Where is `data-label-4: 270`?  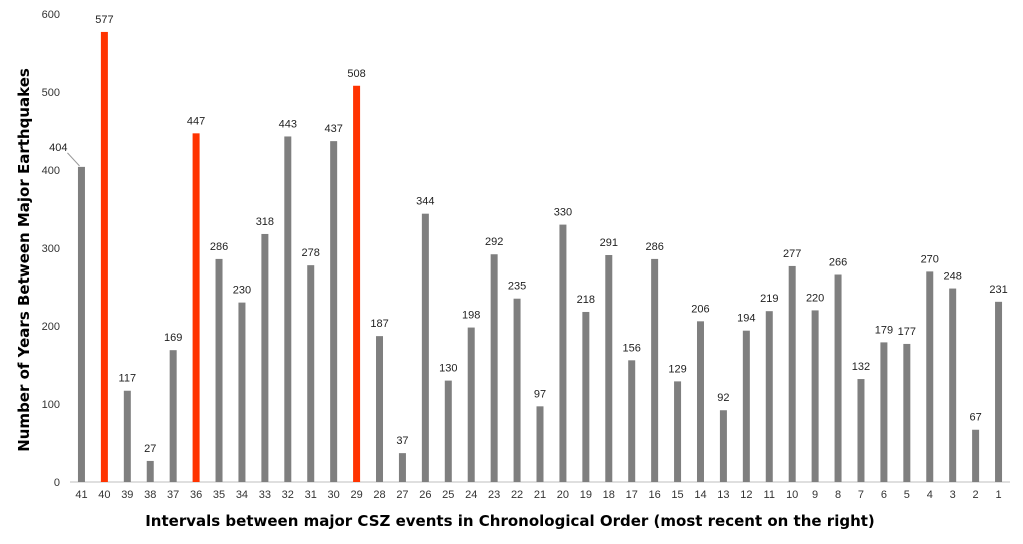 data-label-4: 270 is located at coordinates (930, 259).